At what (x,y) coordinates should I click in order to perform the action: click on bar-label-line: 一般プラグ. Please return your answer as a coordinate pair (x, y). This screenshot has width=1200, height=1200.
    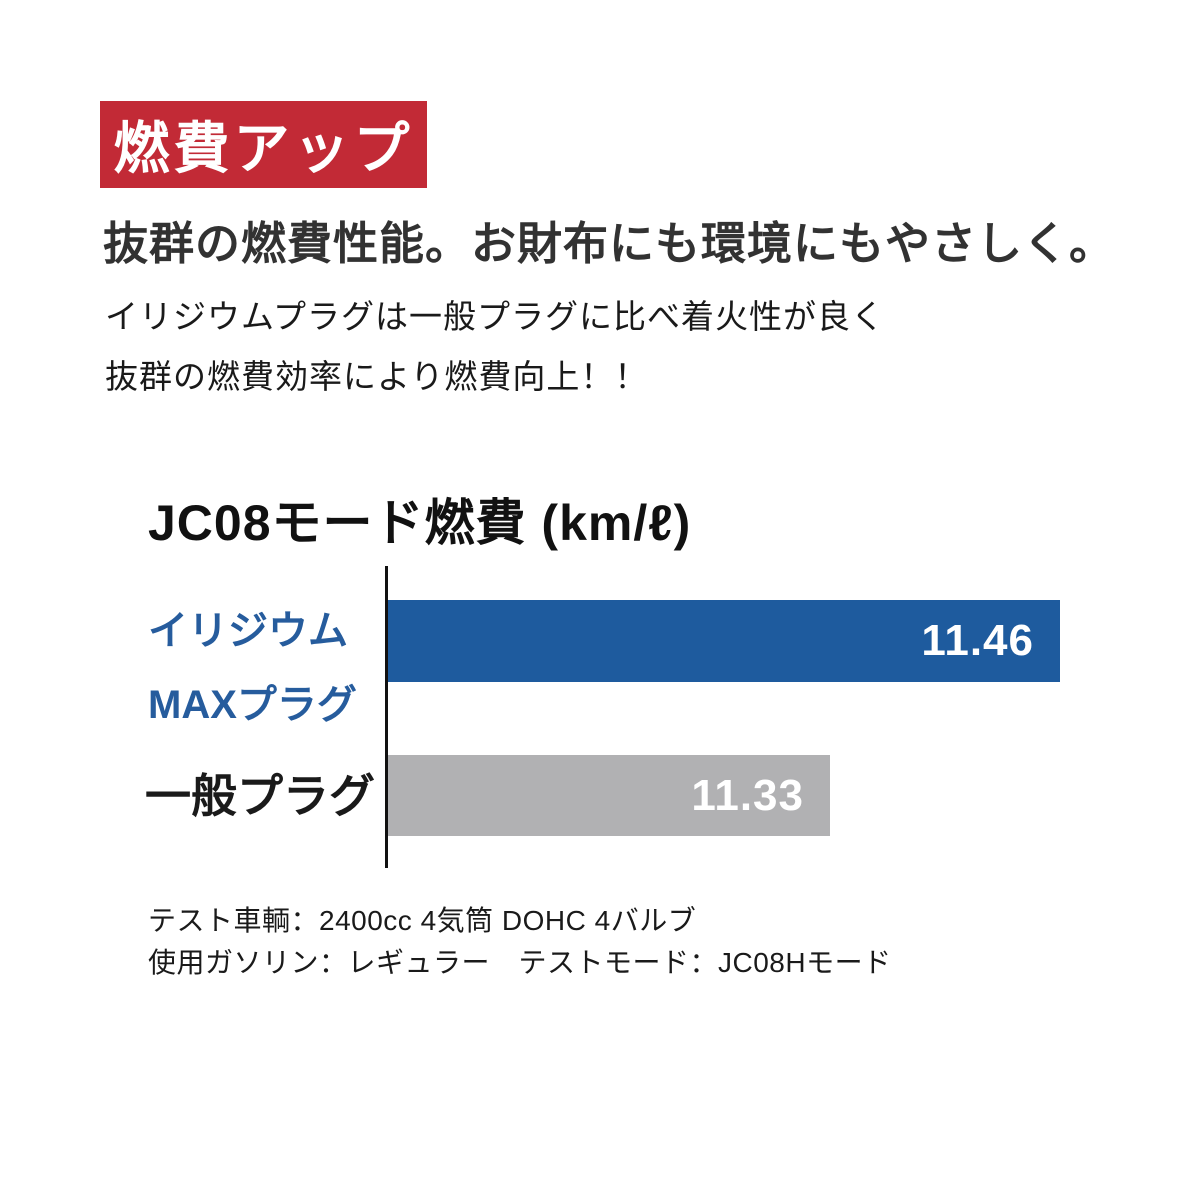
    Looking at the image, I should click on (260, 796).